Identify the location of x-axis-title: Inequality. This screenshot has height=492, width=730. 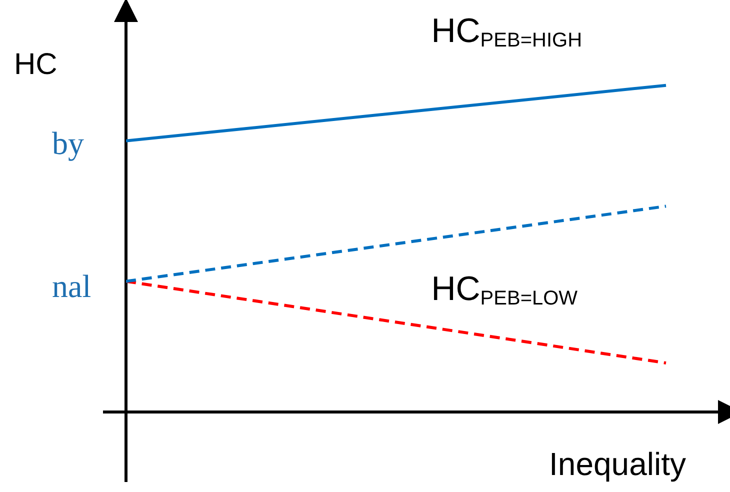
(617, 464).